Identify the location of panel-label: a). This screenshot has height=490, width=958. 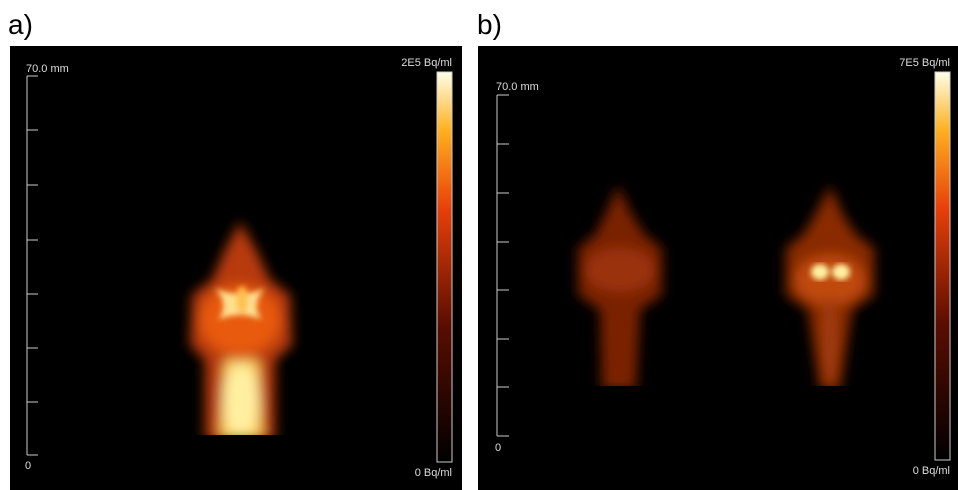
(20, 24).